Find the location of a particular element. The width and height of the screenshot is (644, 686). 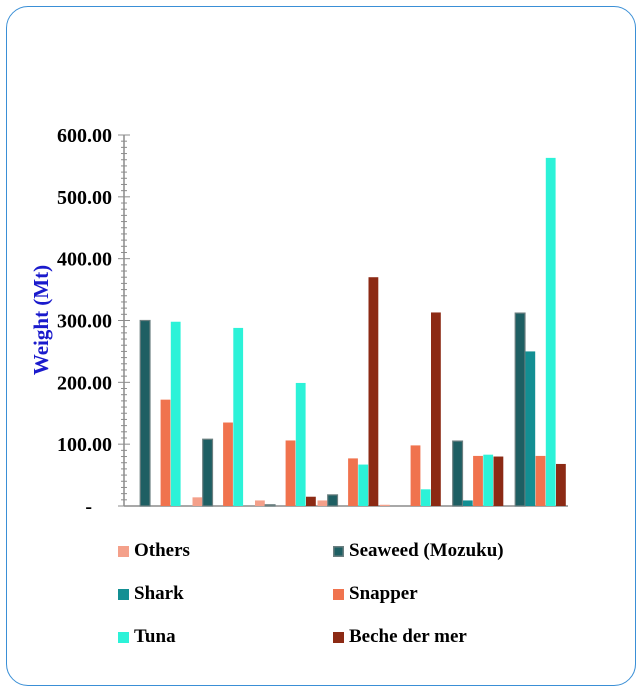

y-tick-label: 100.00 is located at coordinates (84, 445).